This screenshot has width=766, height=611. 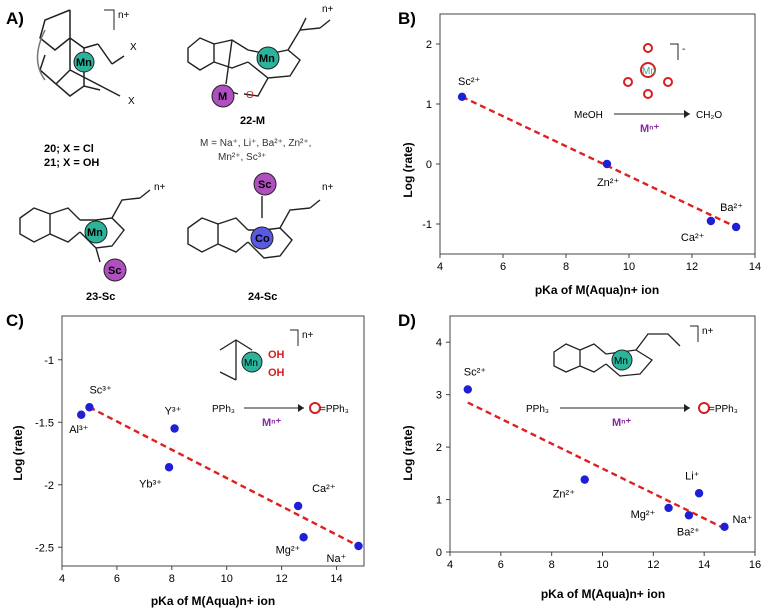 I want to click on mn-atom-icon, so click(x=84, y=62).